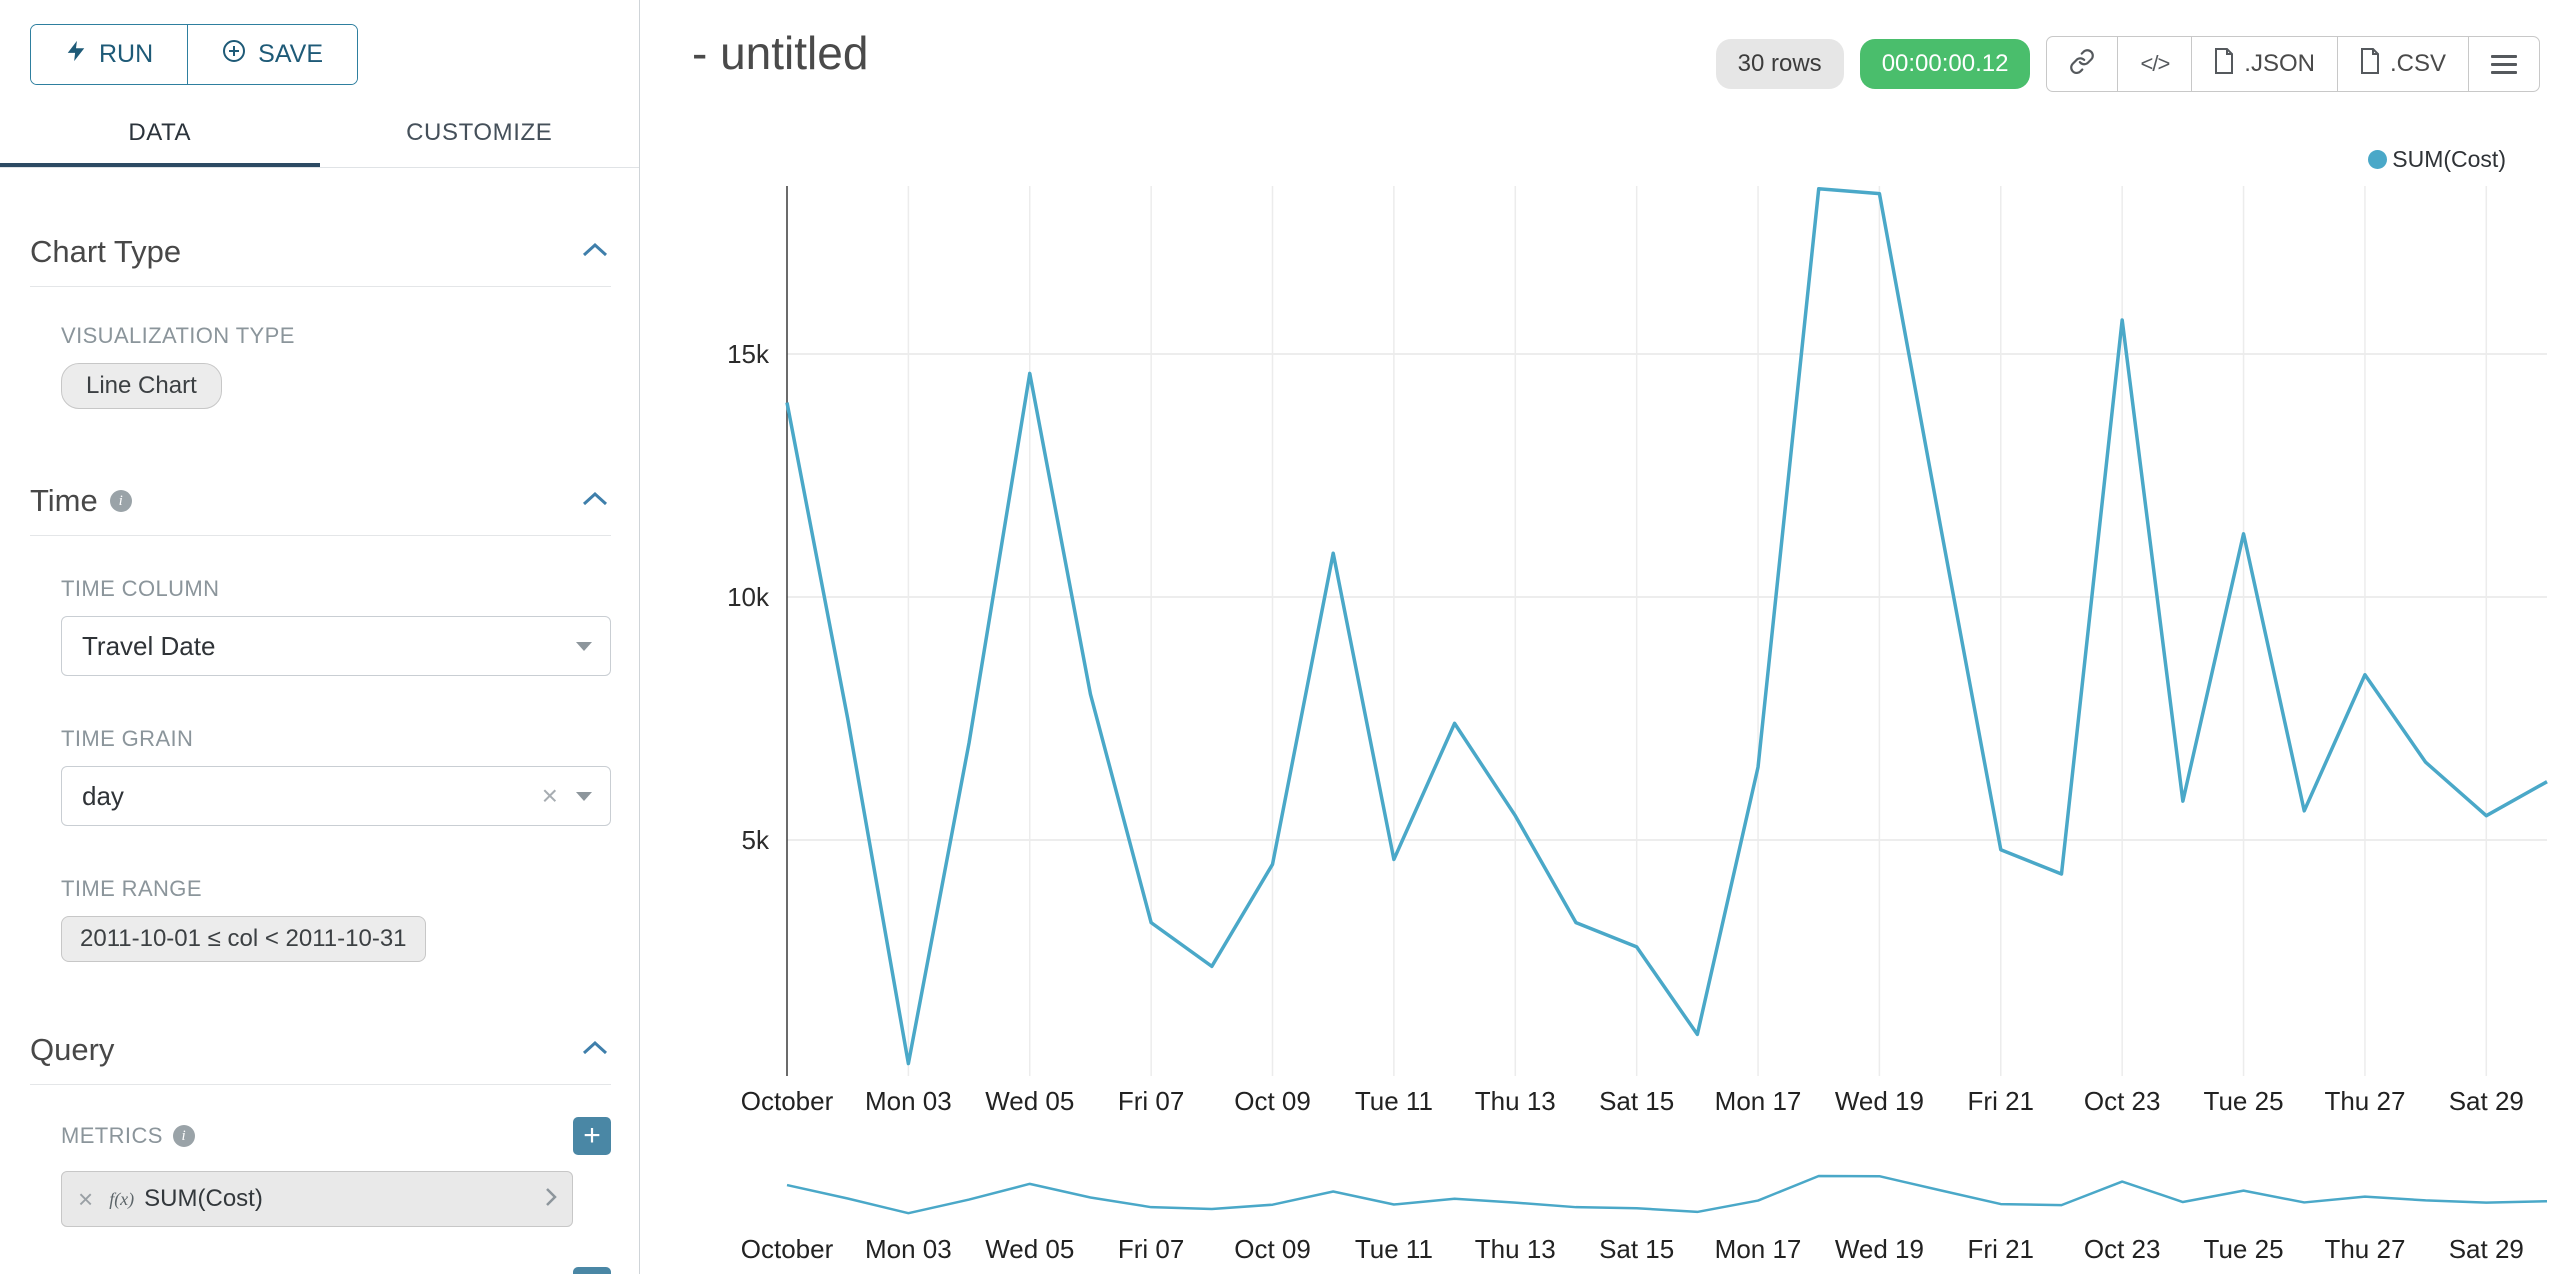 This screenshot has height=1274, width=2576. I want to click on time-grain-select: day ×, so click(336, 796).